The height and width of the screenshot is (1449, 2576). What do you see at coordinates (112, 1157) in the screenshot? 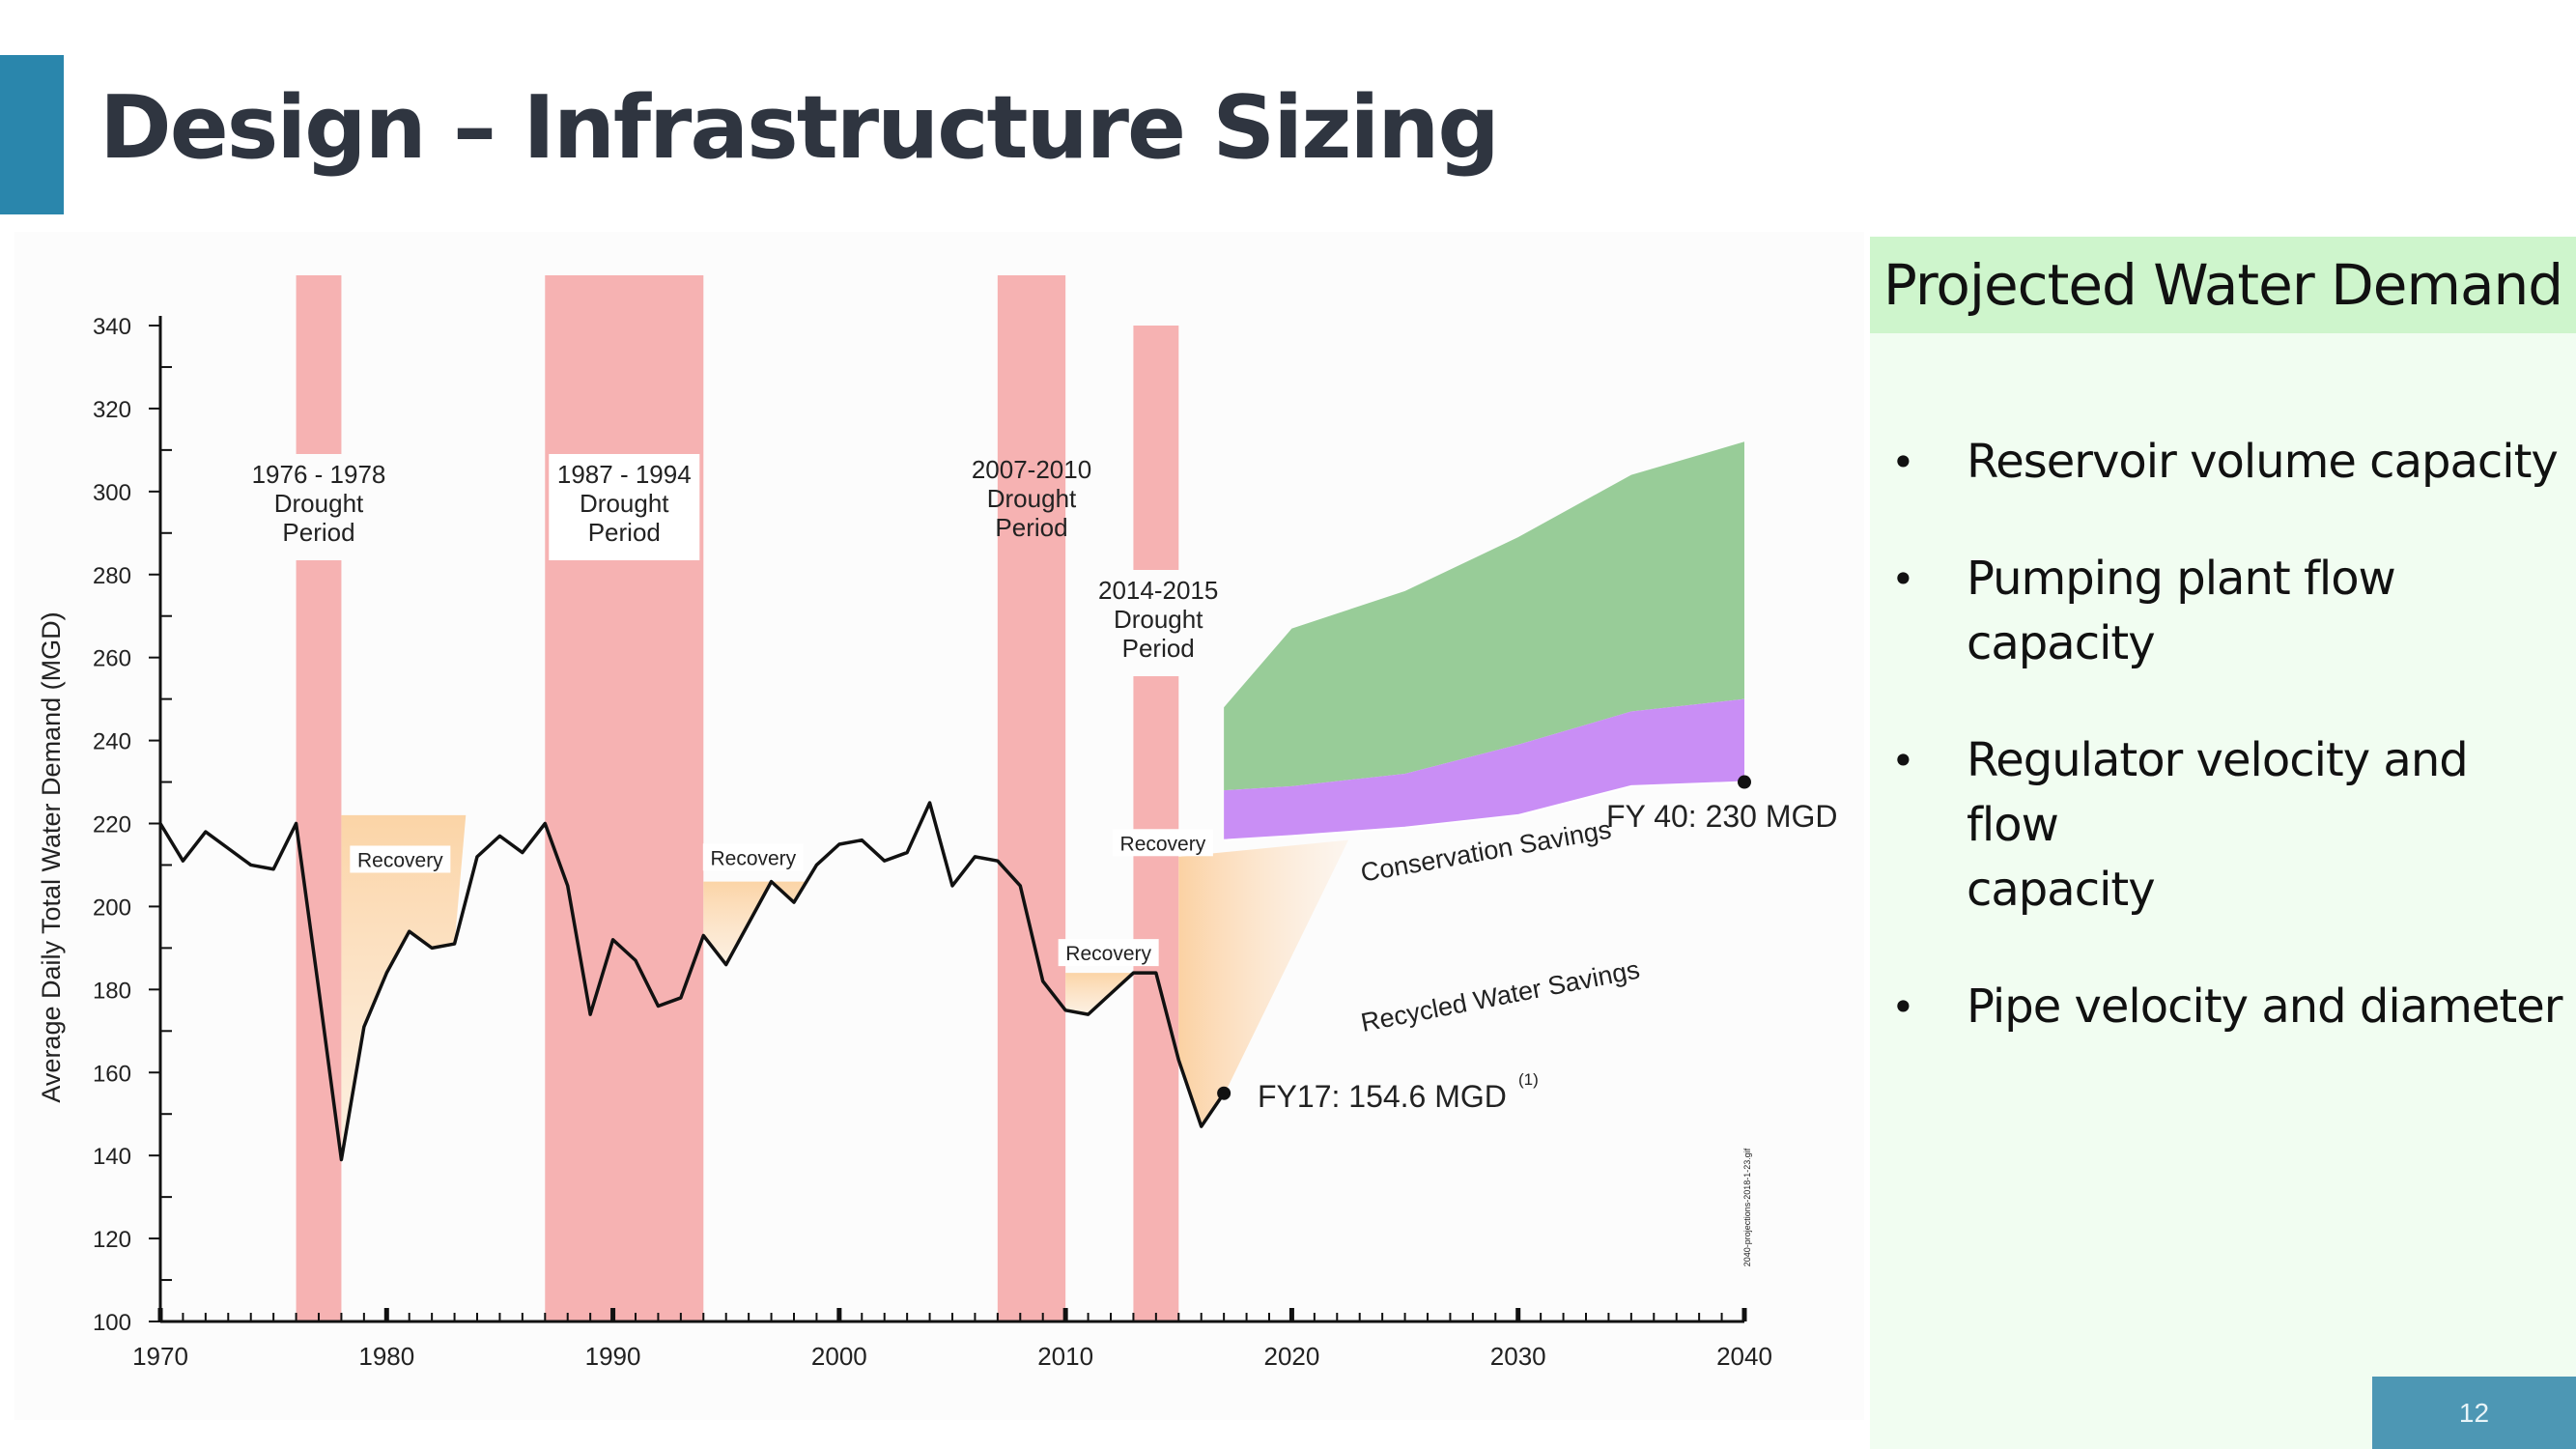
I see `y-tick-label: 140` at bounding box center [112, 1157].